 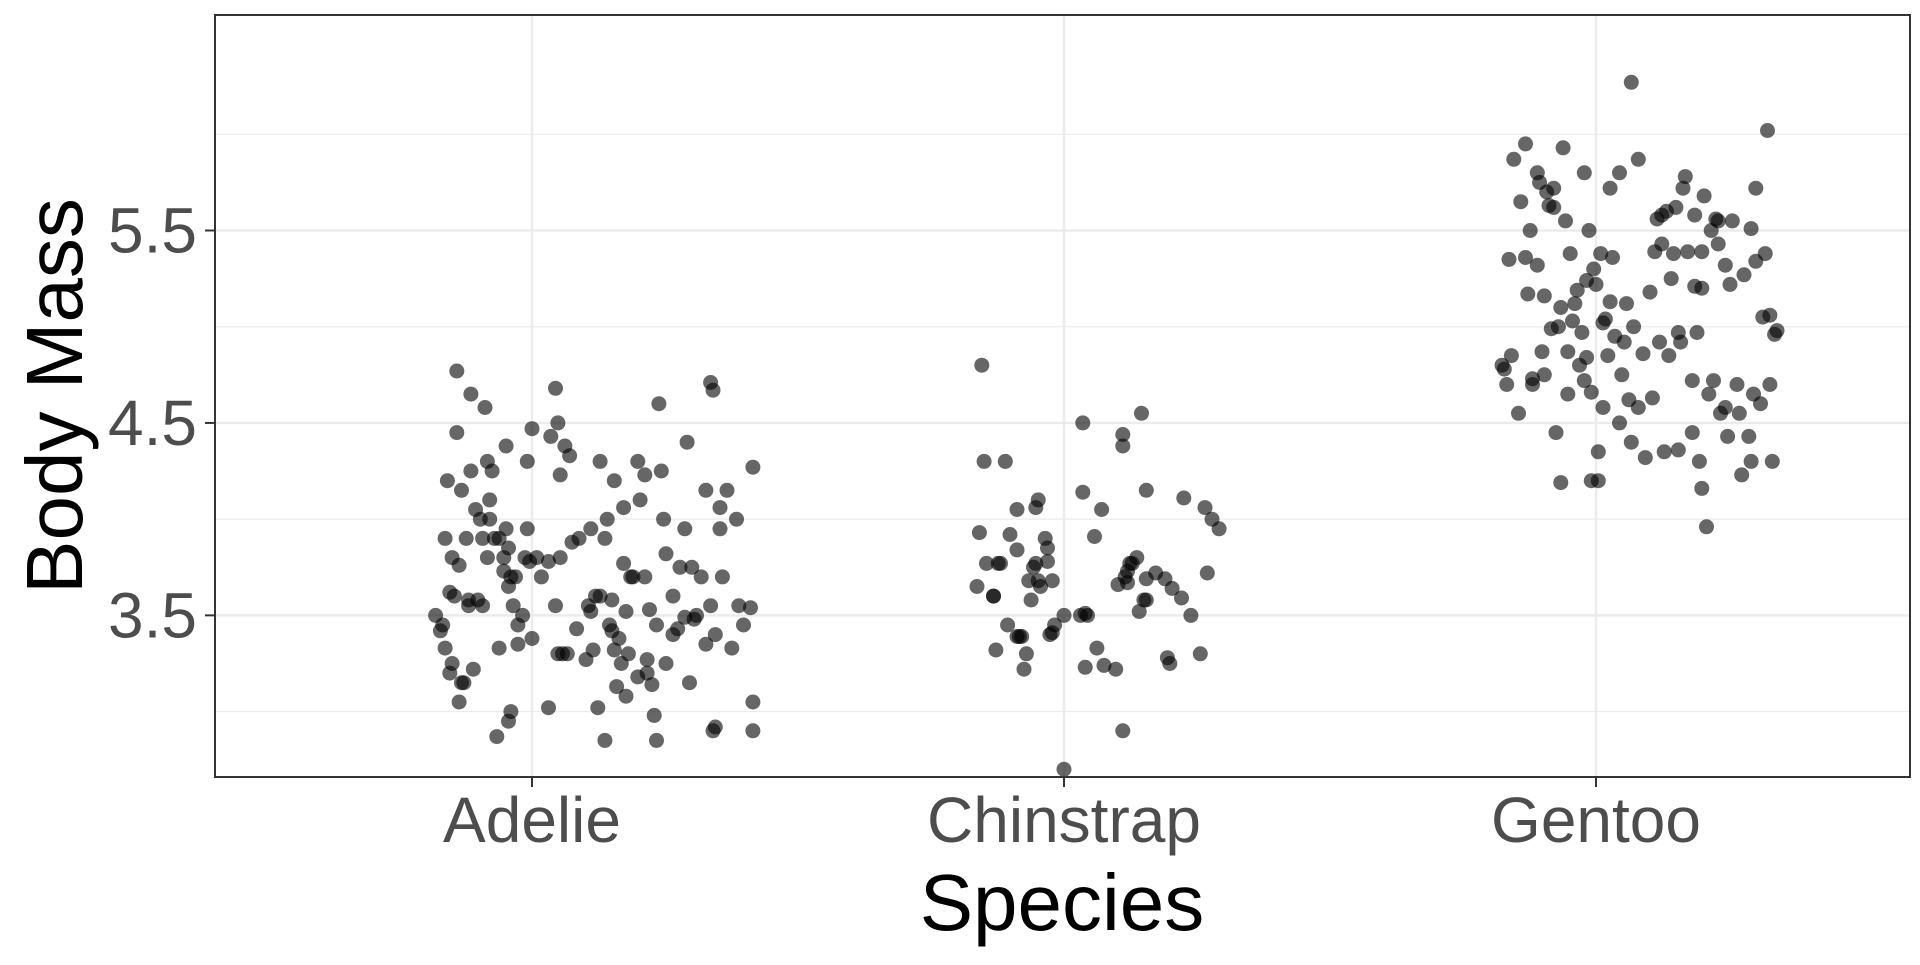 I want to click on x-axis: Adelie Chinstrap Gentoo, so click(x=1072, y=816).